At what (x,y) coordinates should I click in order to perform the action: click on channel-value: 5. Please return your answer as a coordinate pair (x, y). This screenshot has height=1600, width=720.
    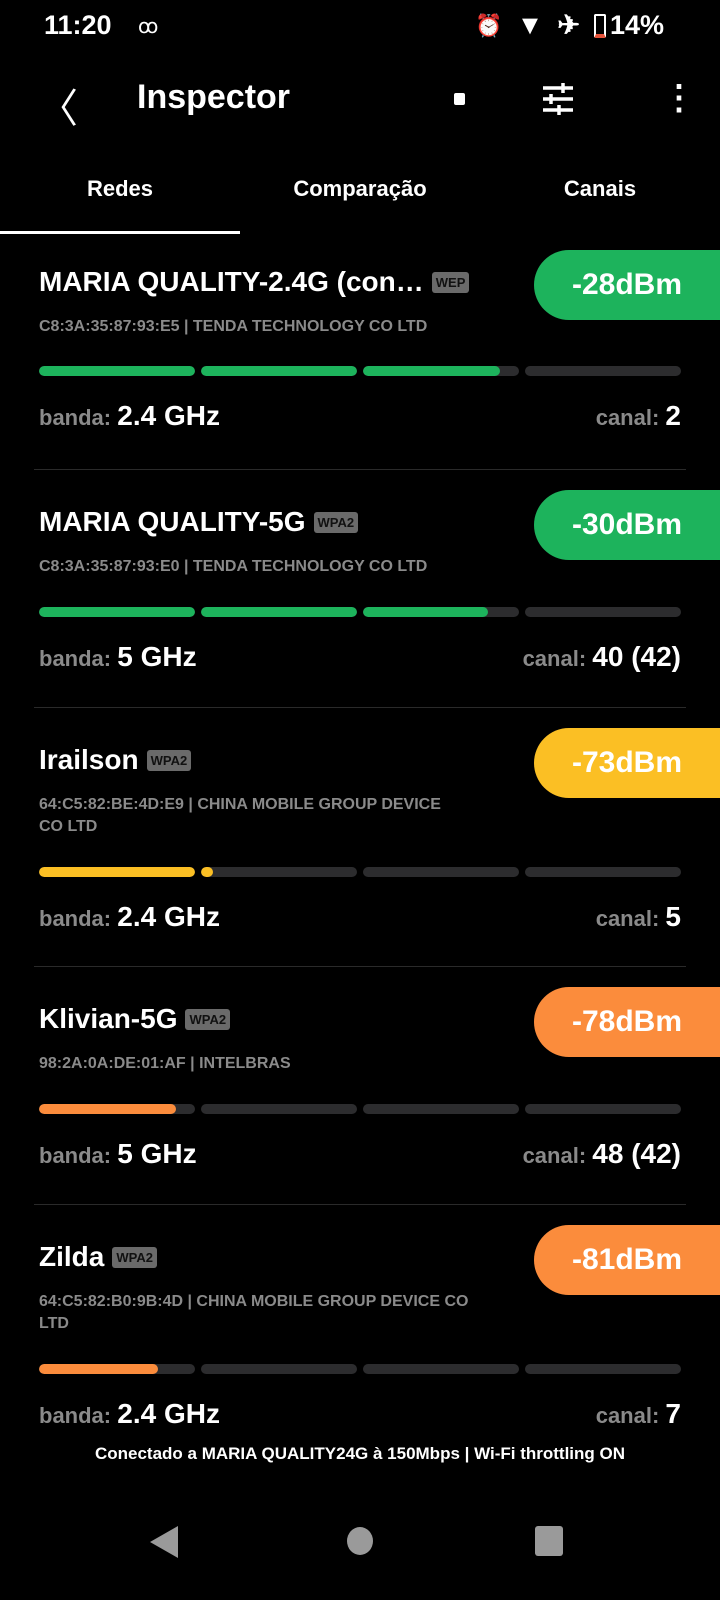
    Looking at the image, I should click on (673, 916).